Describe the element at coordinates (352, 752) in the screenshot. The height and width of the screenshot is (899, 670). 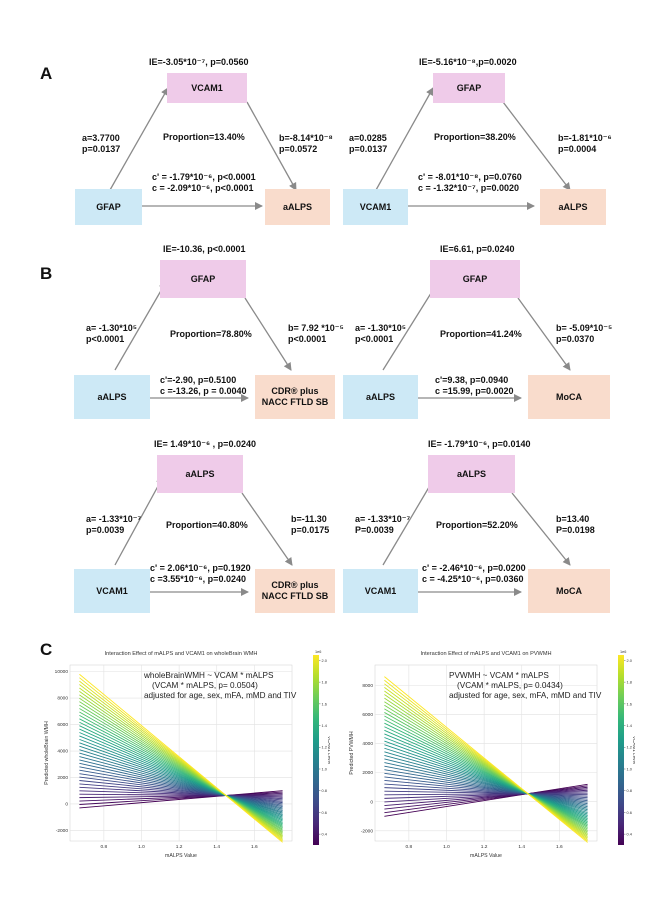
I see `y-axis-label: Predicted PVWMH` at that location.